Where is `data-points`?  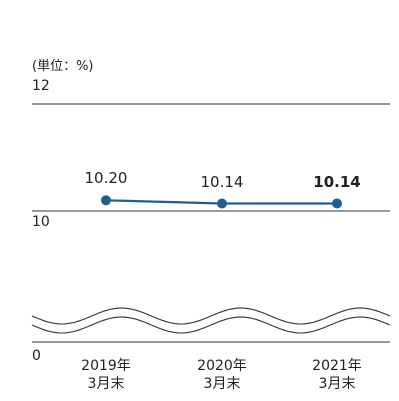
data-points is located at coordinates (221, 202).